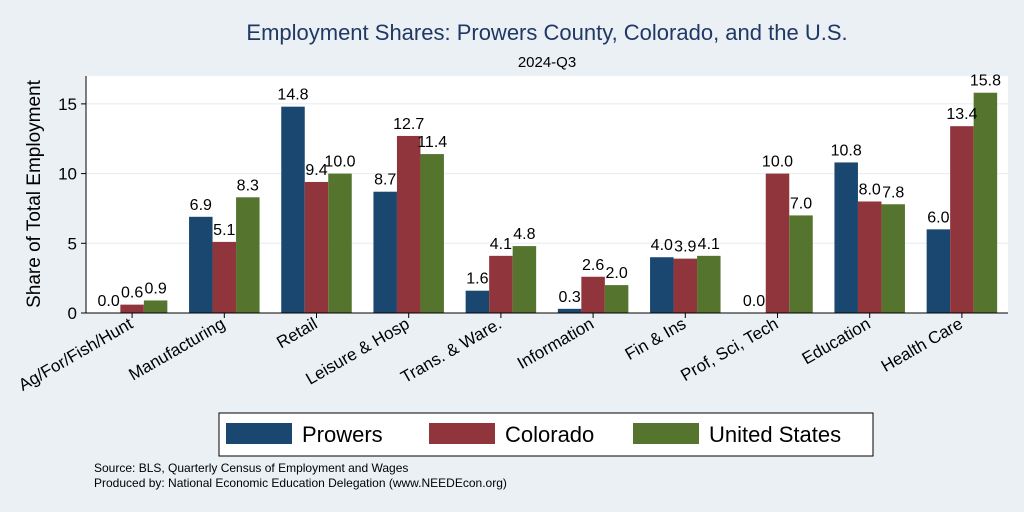  I want to click on bar-value-label: 5.1, so click(224, 230).